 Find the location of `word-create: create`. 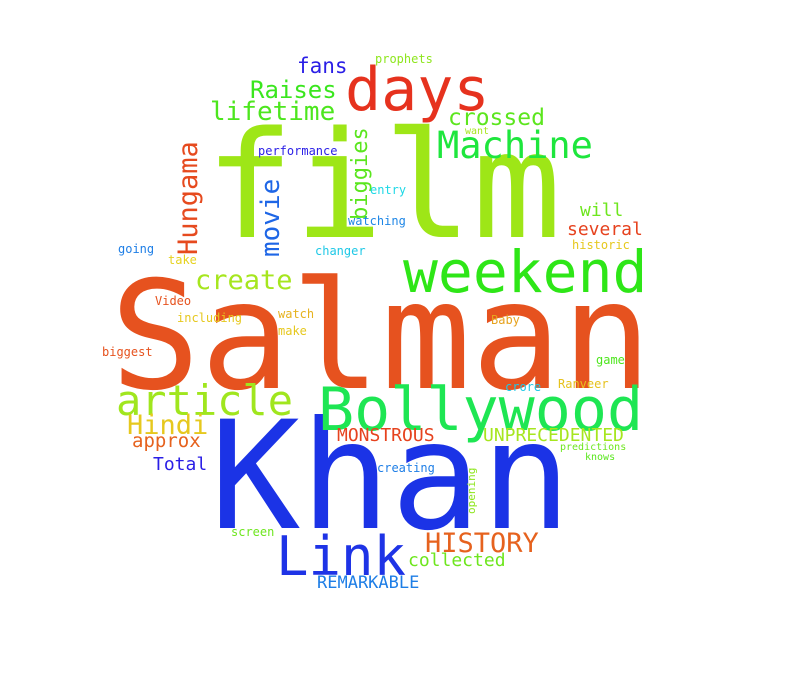

word-create: create is located at coordinates (244, 280).